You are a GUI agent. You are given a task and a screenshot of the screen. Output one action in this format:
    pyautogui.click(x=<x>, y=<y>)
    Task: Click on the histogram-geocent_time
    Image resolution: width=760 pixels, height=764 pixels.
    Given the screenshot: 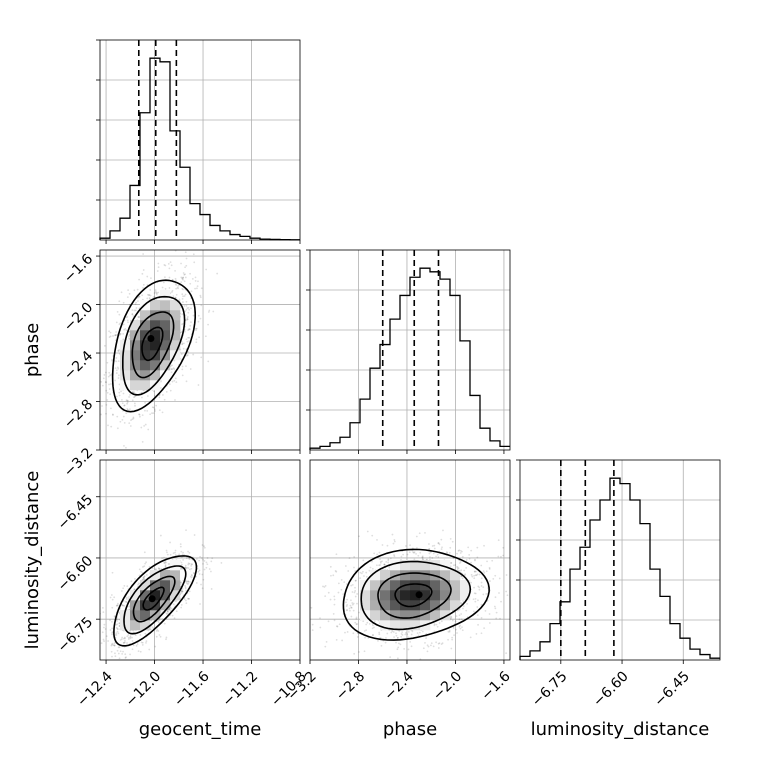 What is the action you would take?
    pyautogui.click(x=199, y=149)
    